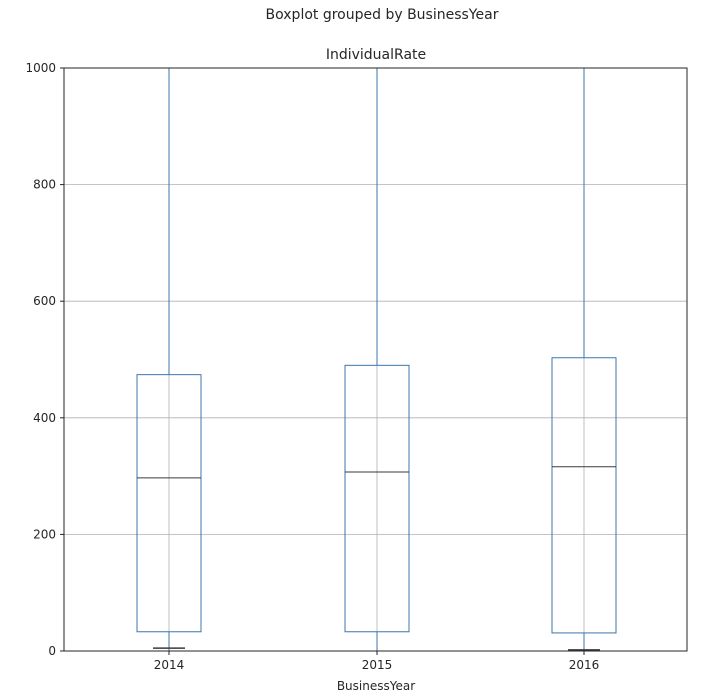 This screenshot has height=695, width=728. What do you see at coordinates (169, 359) in the screenshot?
I see `box-group-2014` at bounding box center [169, 359].